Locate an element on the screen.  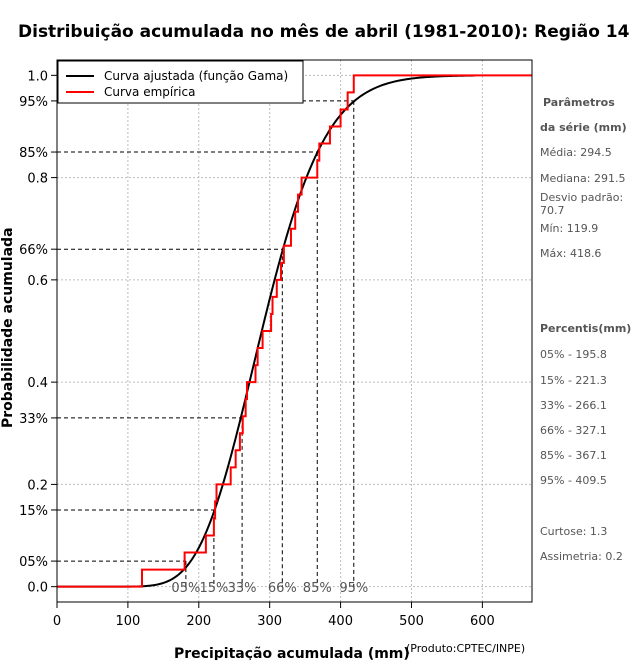
percentile-label: 05% is located at coordinates (185, 588).